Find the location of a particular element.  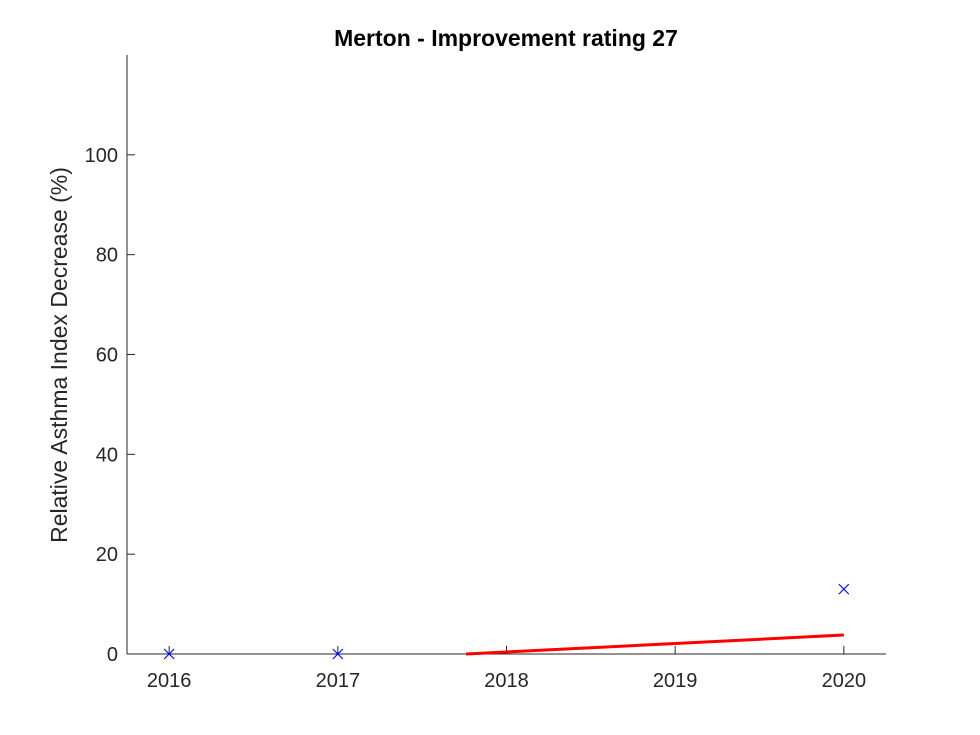

chart-title: Merton - Improvement rating 27 is located at coordinates (506, 38).